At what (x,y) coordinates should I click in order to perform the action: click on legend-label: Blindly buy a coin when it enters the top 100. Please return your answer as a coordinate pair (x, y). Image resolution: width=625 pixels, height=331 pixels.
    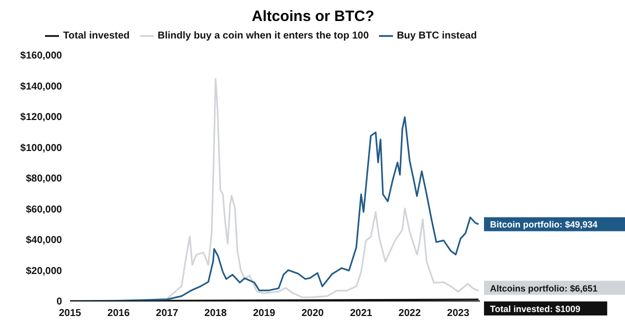
    Looking at the image, I should click on (263, 36).